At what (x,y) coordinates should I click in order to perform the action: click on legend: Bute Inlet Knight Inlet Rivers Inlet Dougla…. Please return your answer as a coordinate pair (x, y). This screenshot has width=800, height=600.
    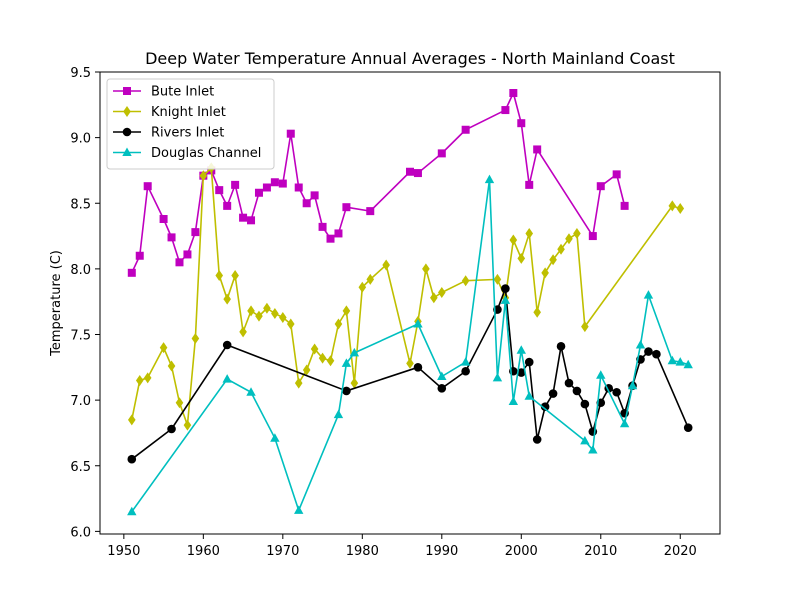
    Looking at the image, I should click on (190, 124).